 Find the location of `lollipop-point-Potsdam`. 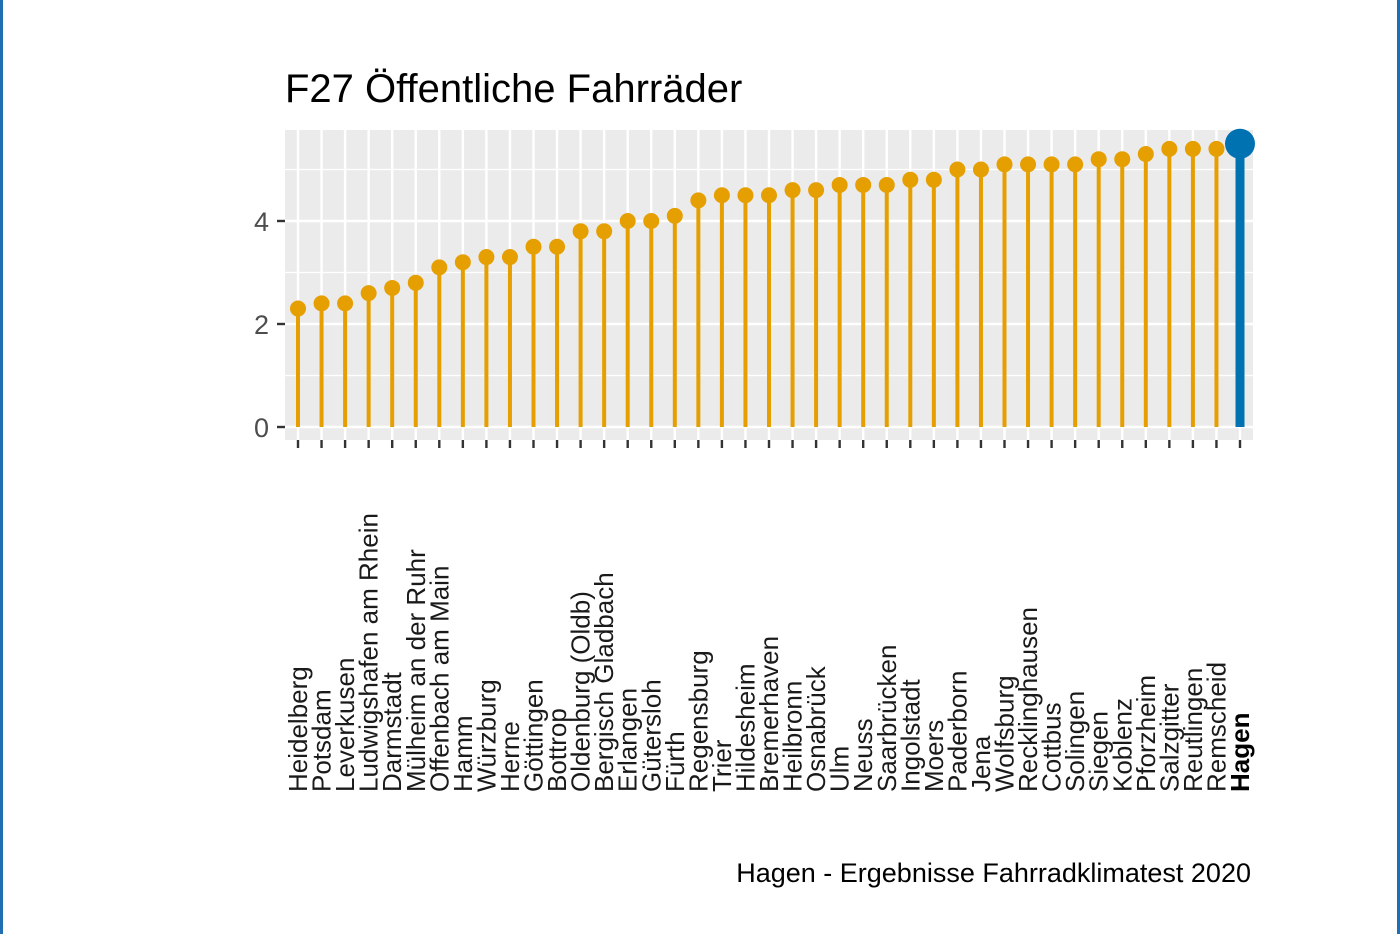

lollipop-point-Potsdam is located at coordinates (321, 303).